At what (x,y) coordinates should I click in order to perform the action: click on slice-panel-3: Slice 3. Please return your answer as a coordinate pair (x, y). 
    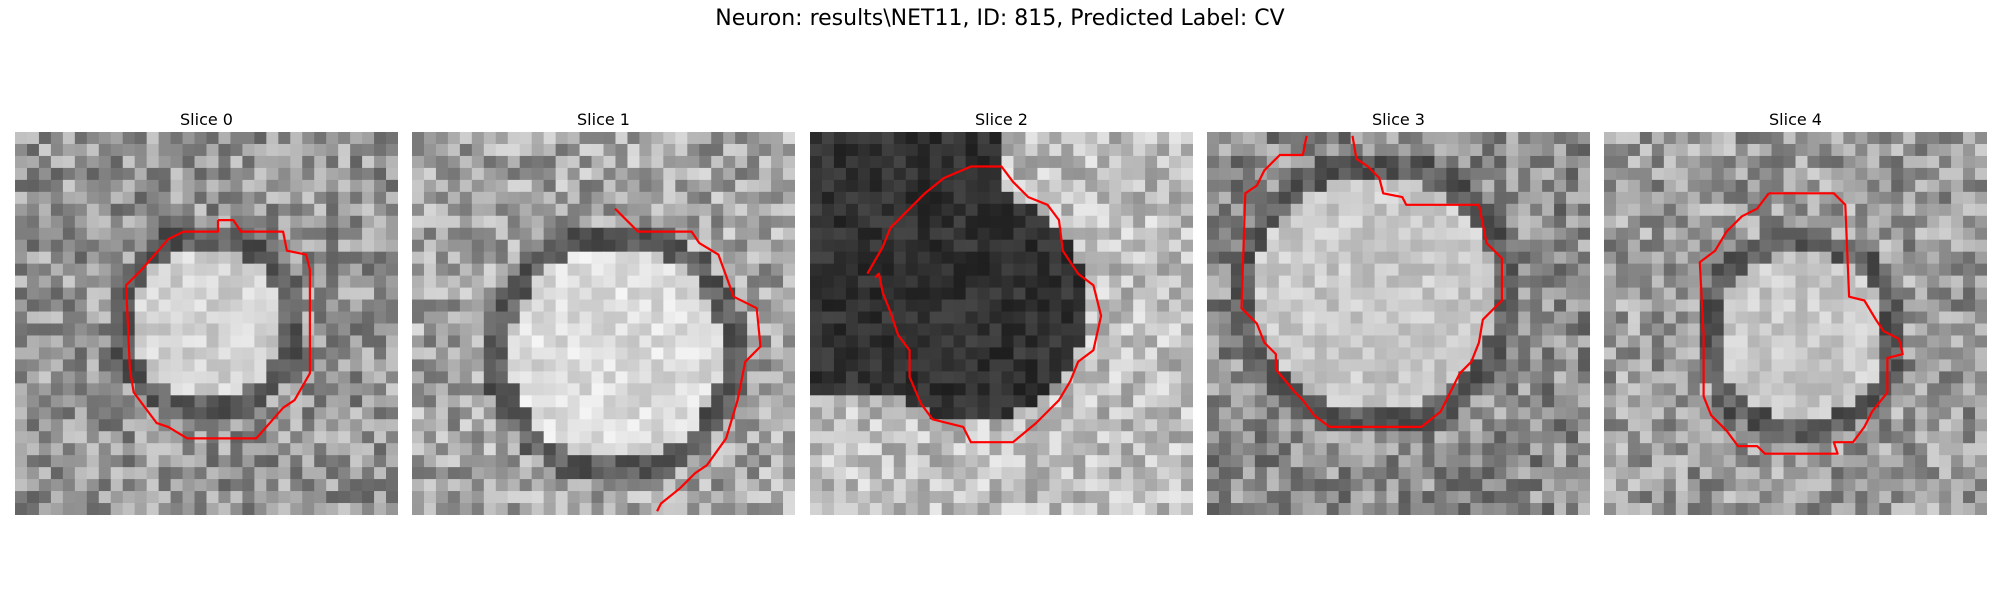
    Looking at the image, I should click on (1398, 311).